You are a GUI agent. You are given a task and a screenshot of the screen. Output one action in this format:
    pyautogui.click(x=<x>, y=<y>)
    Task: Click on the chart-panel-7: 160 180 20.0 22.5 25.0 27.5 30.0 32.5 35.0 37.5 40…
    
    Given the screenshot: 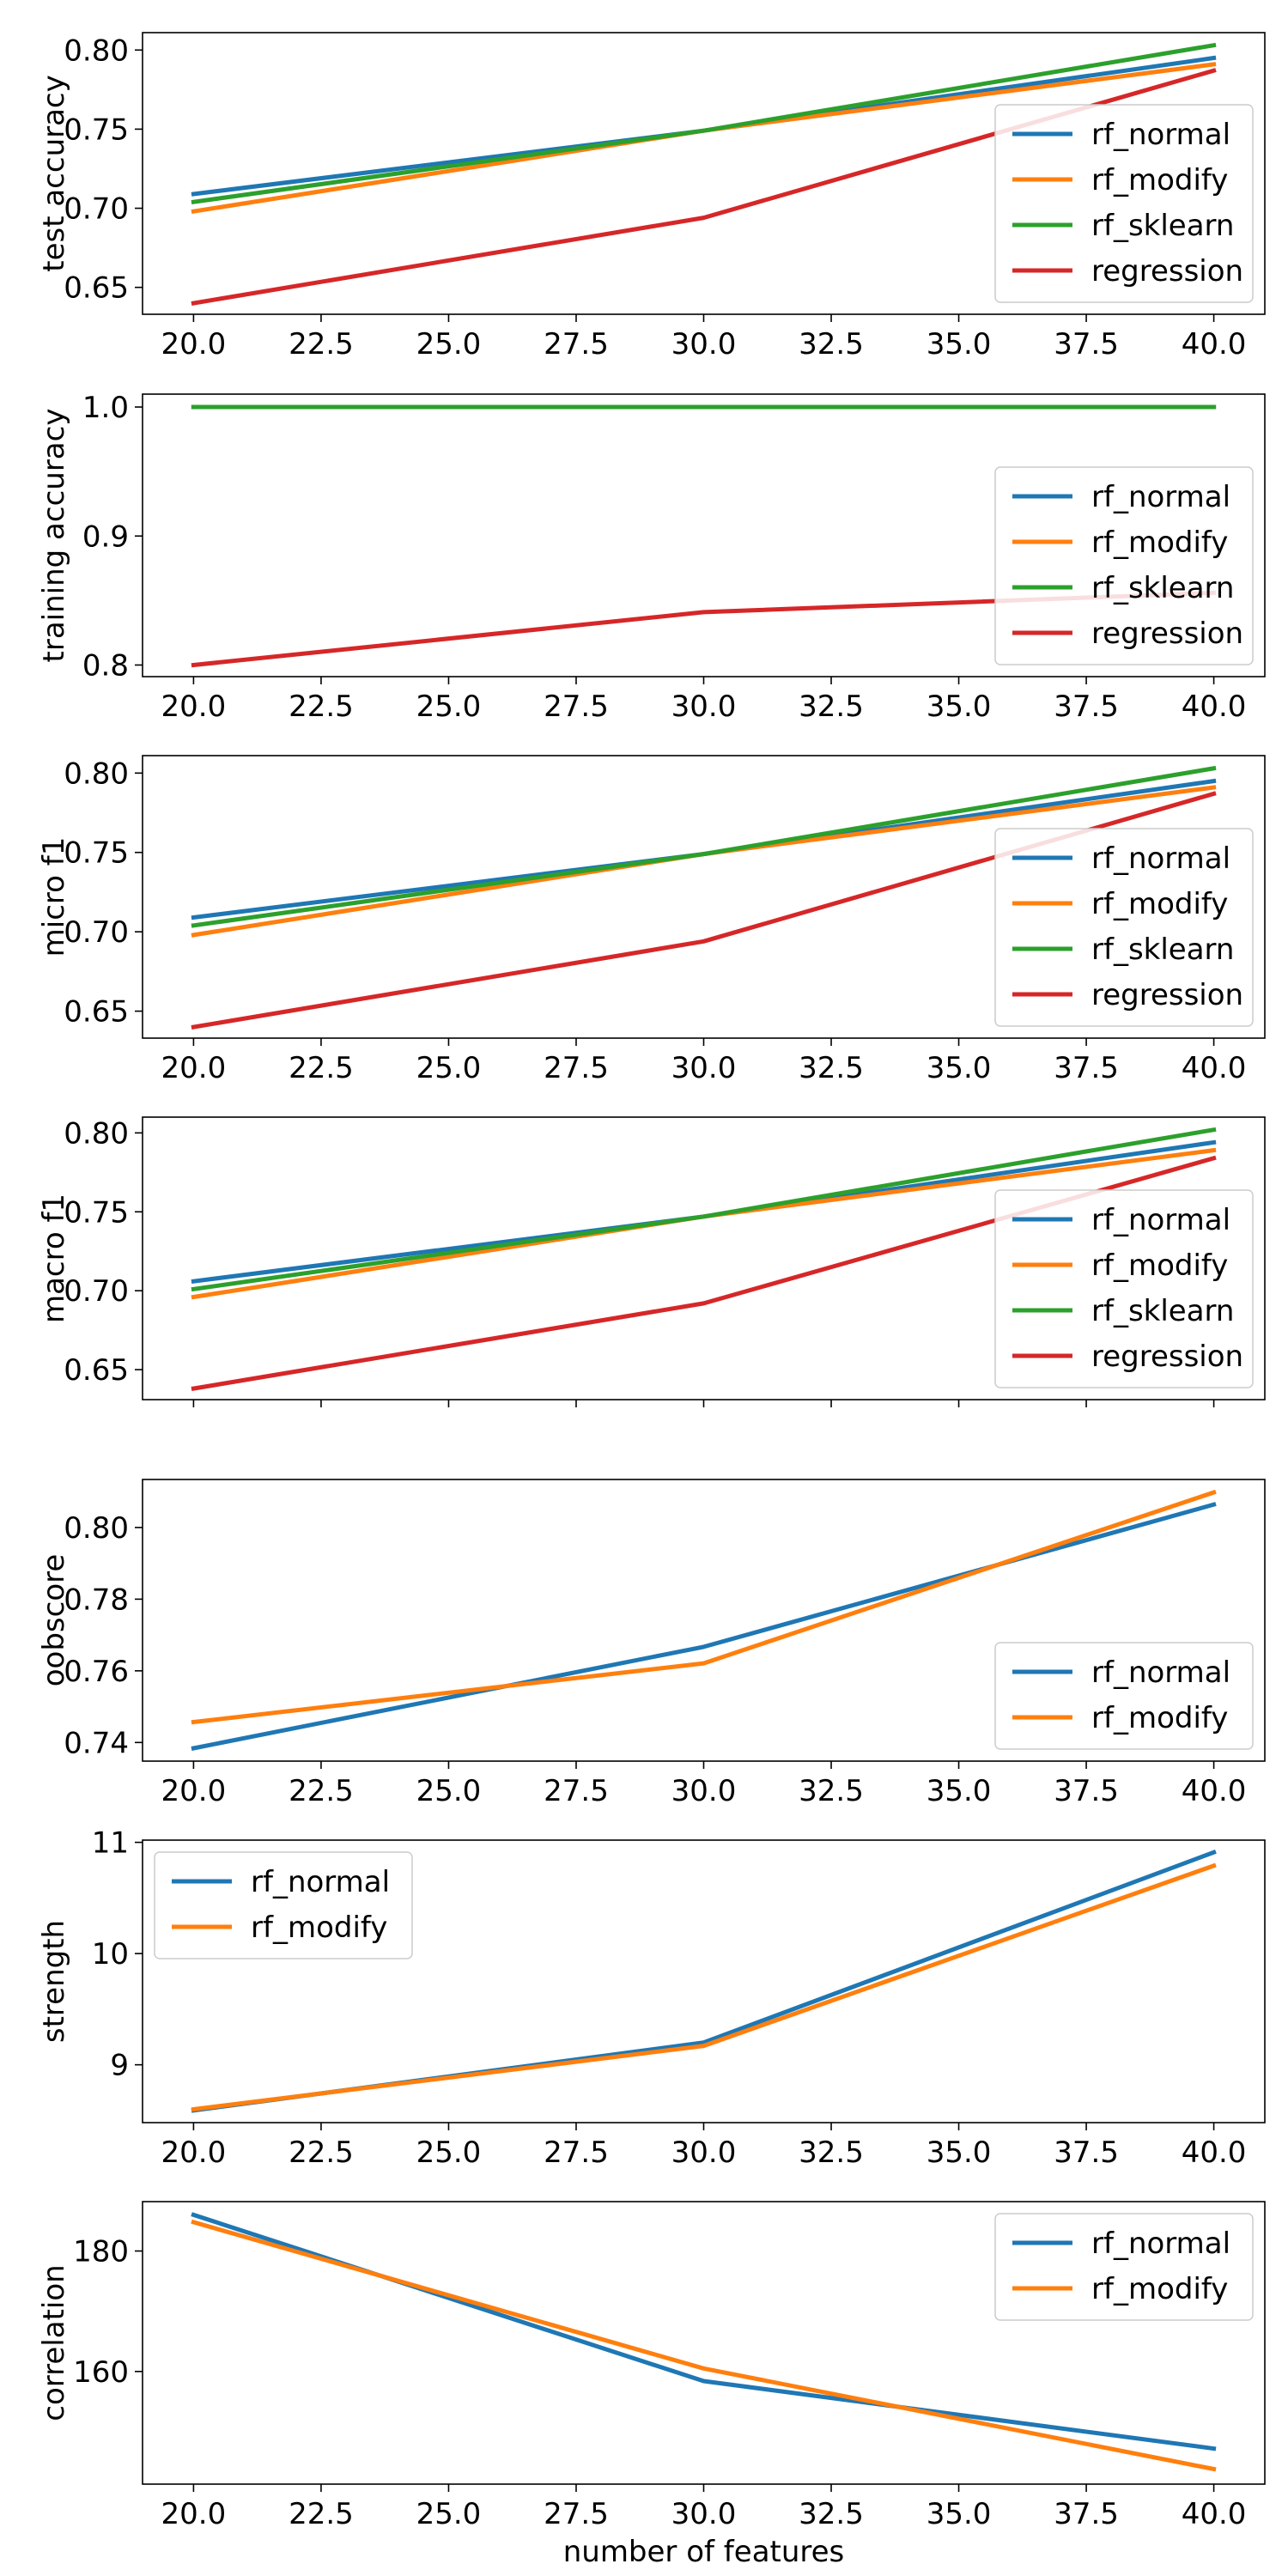 What is the action you would take?
    pyautogui.click(x=651, y=2385)
    